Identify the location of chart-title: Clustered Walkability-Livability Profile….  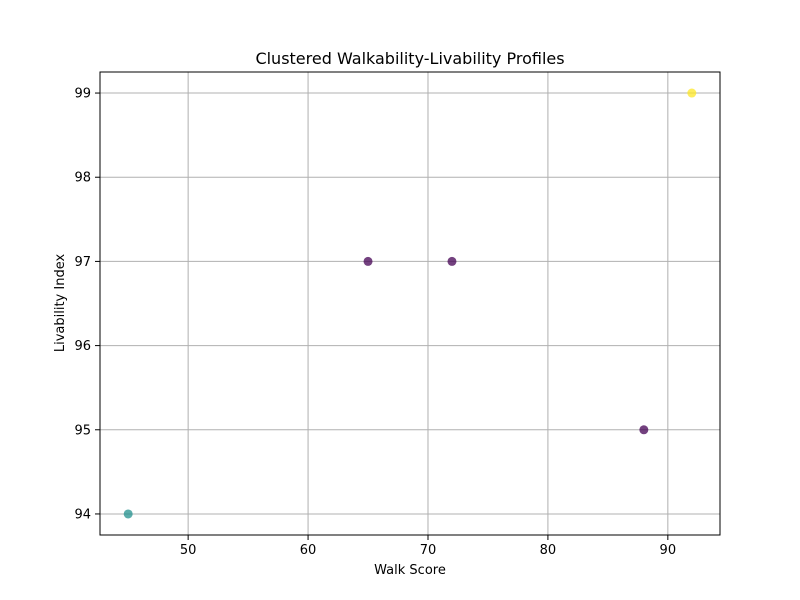
(409, 58).